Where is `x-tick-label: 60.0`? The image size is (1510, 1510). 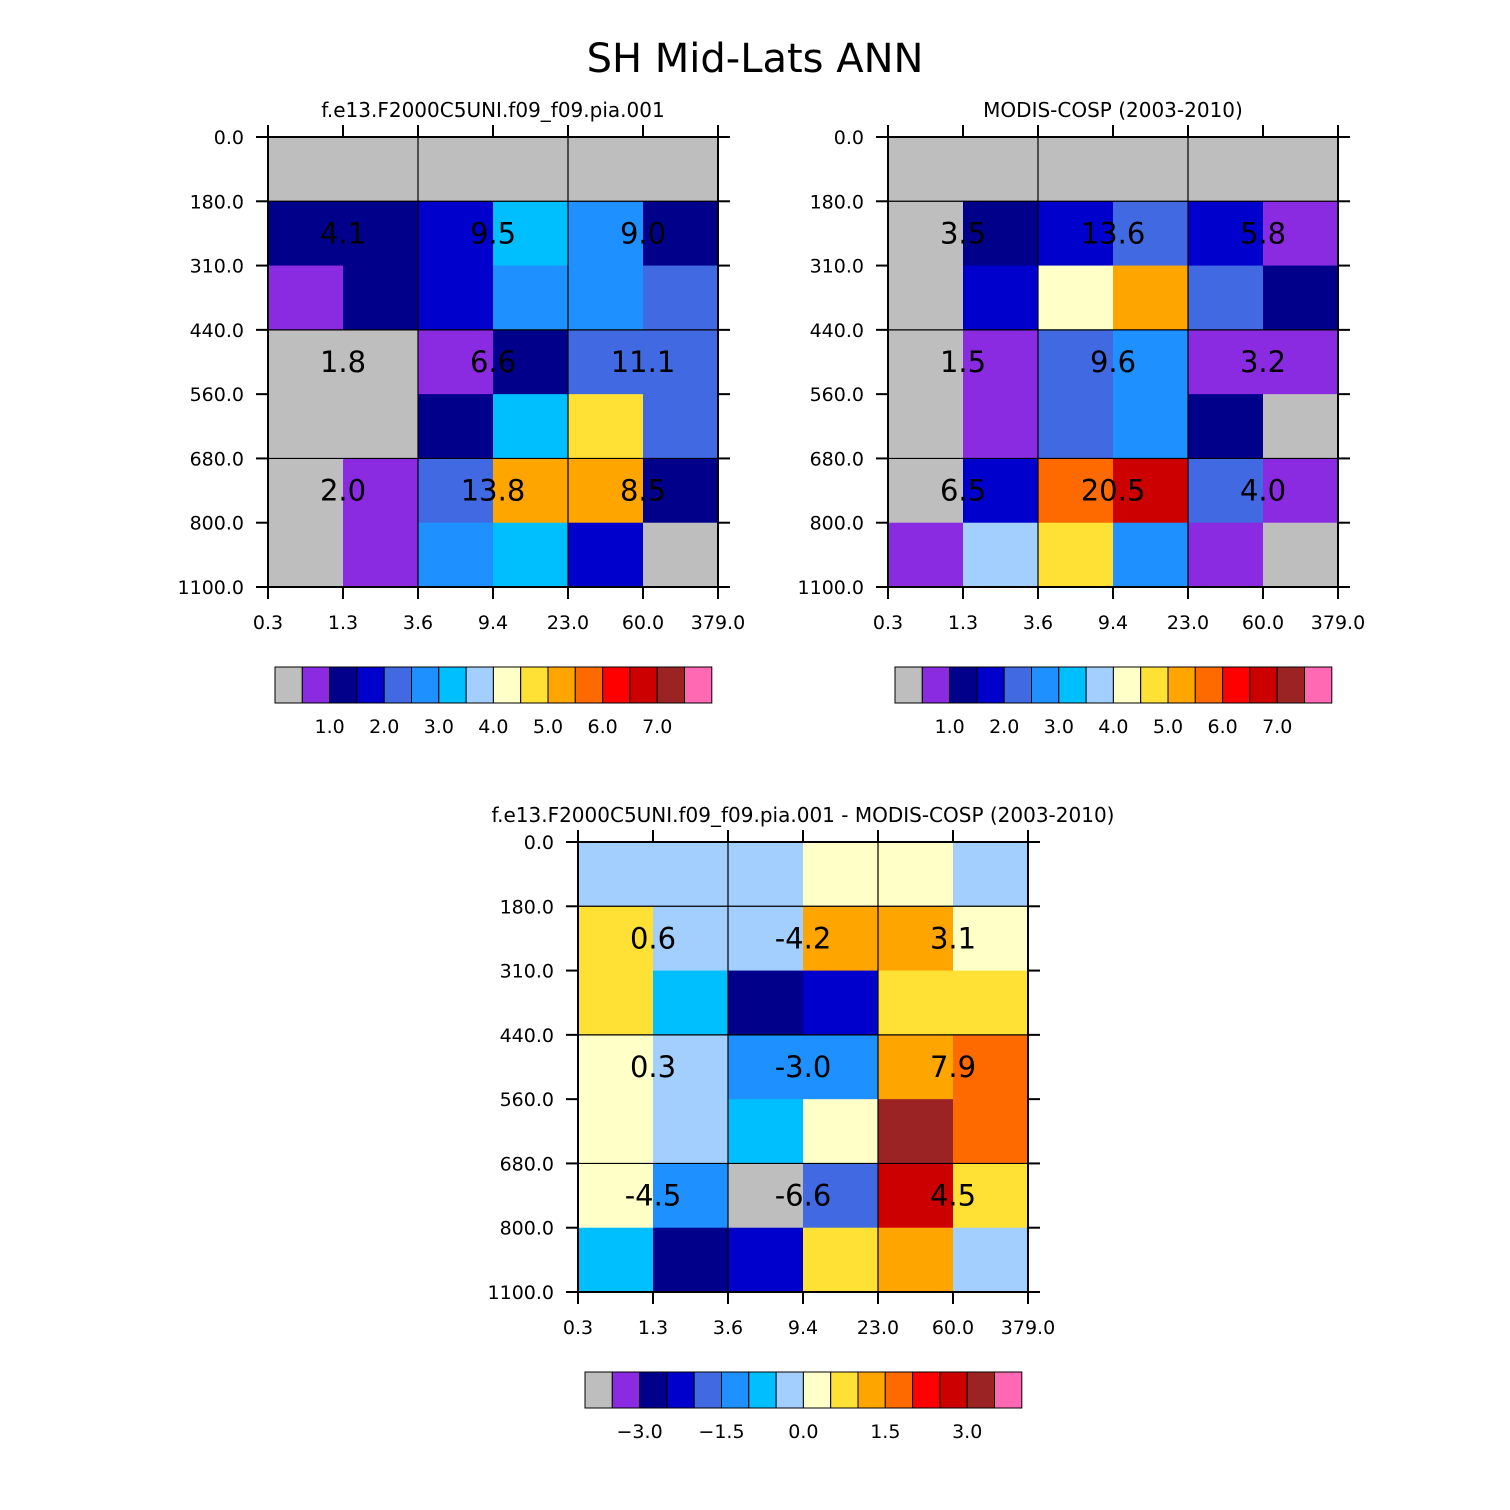
x-tick-label: 60.0 is located at coordinates (1263, 623).